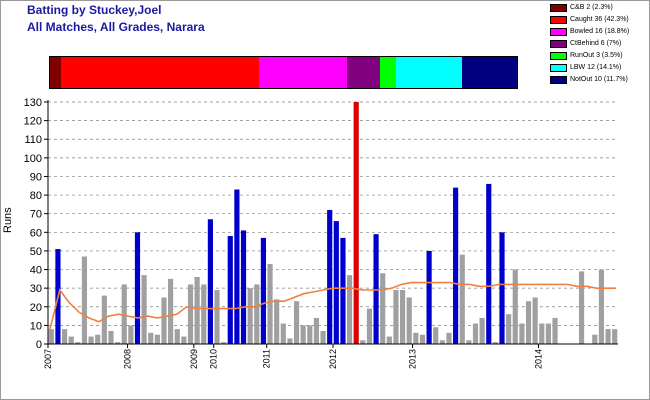 The width and height of the screenshot is (650, 400). What do you see at coordinates (33, 103) in the screenshot?
I see `y-tick-label: 130` at bounding box center [33, 103].